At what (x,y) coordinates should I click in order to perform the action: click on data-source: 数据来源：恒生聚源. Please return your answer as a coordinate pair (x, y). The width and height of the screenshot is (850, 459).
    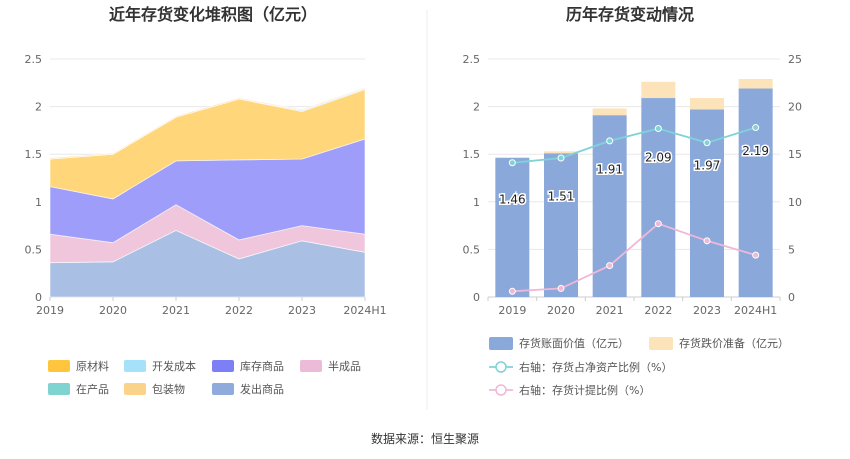
    Looking at the image, I should click on (425, 438).